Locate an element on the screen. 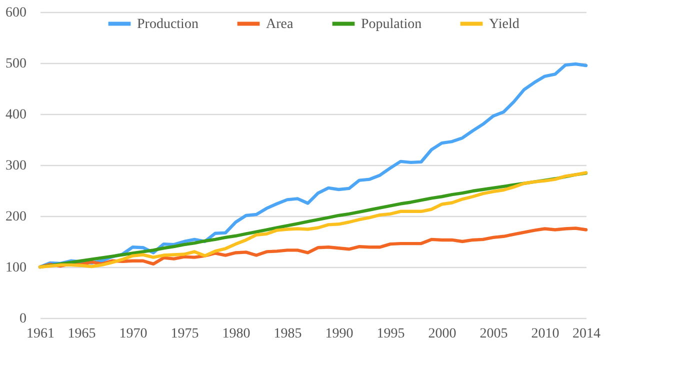 This screenshot has height=386, width=685. x-tick-label: 1965 is located at coordinates (82, 334).